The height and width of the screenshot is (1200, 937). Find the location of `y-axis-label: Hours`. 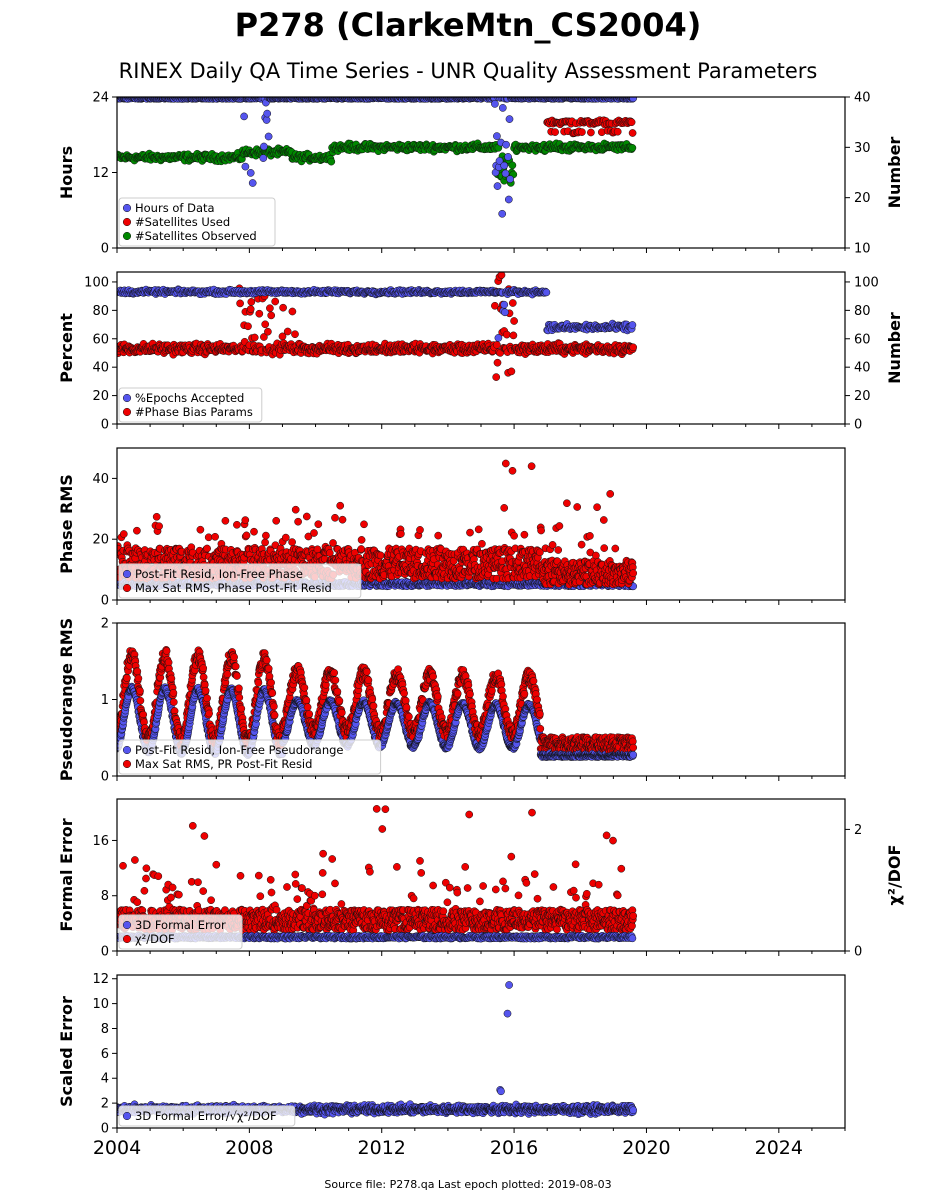

y-axis-label: Hours is located at coordinates (66, 172).